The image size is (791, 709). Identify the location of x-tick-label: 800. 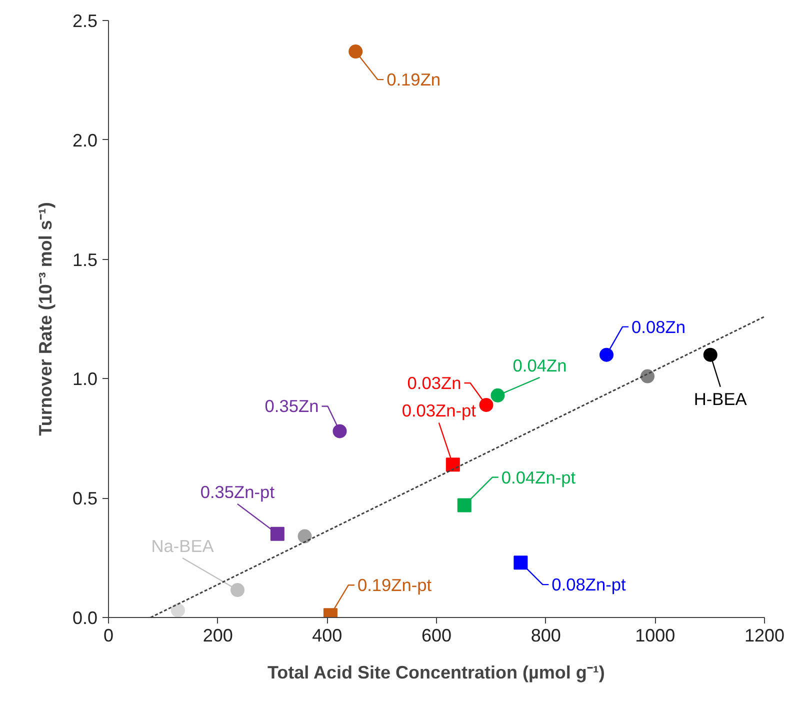
(545, 636).